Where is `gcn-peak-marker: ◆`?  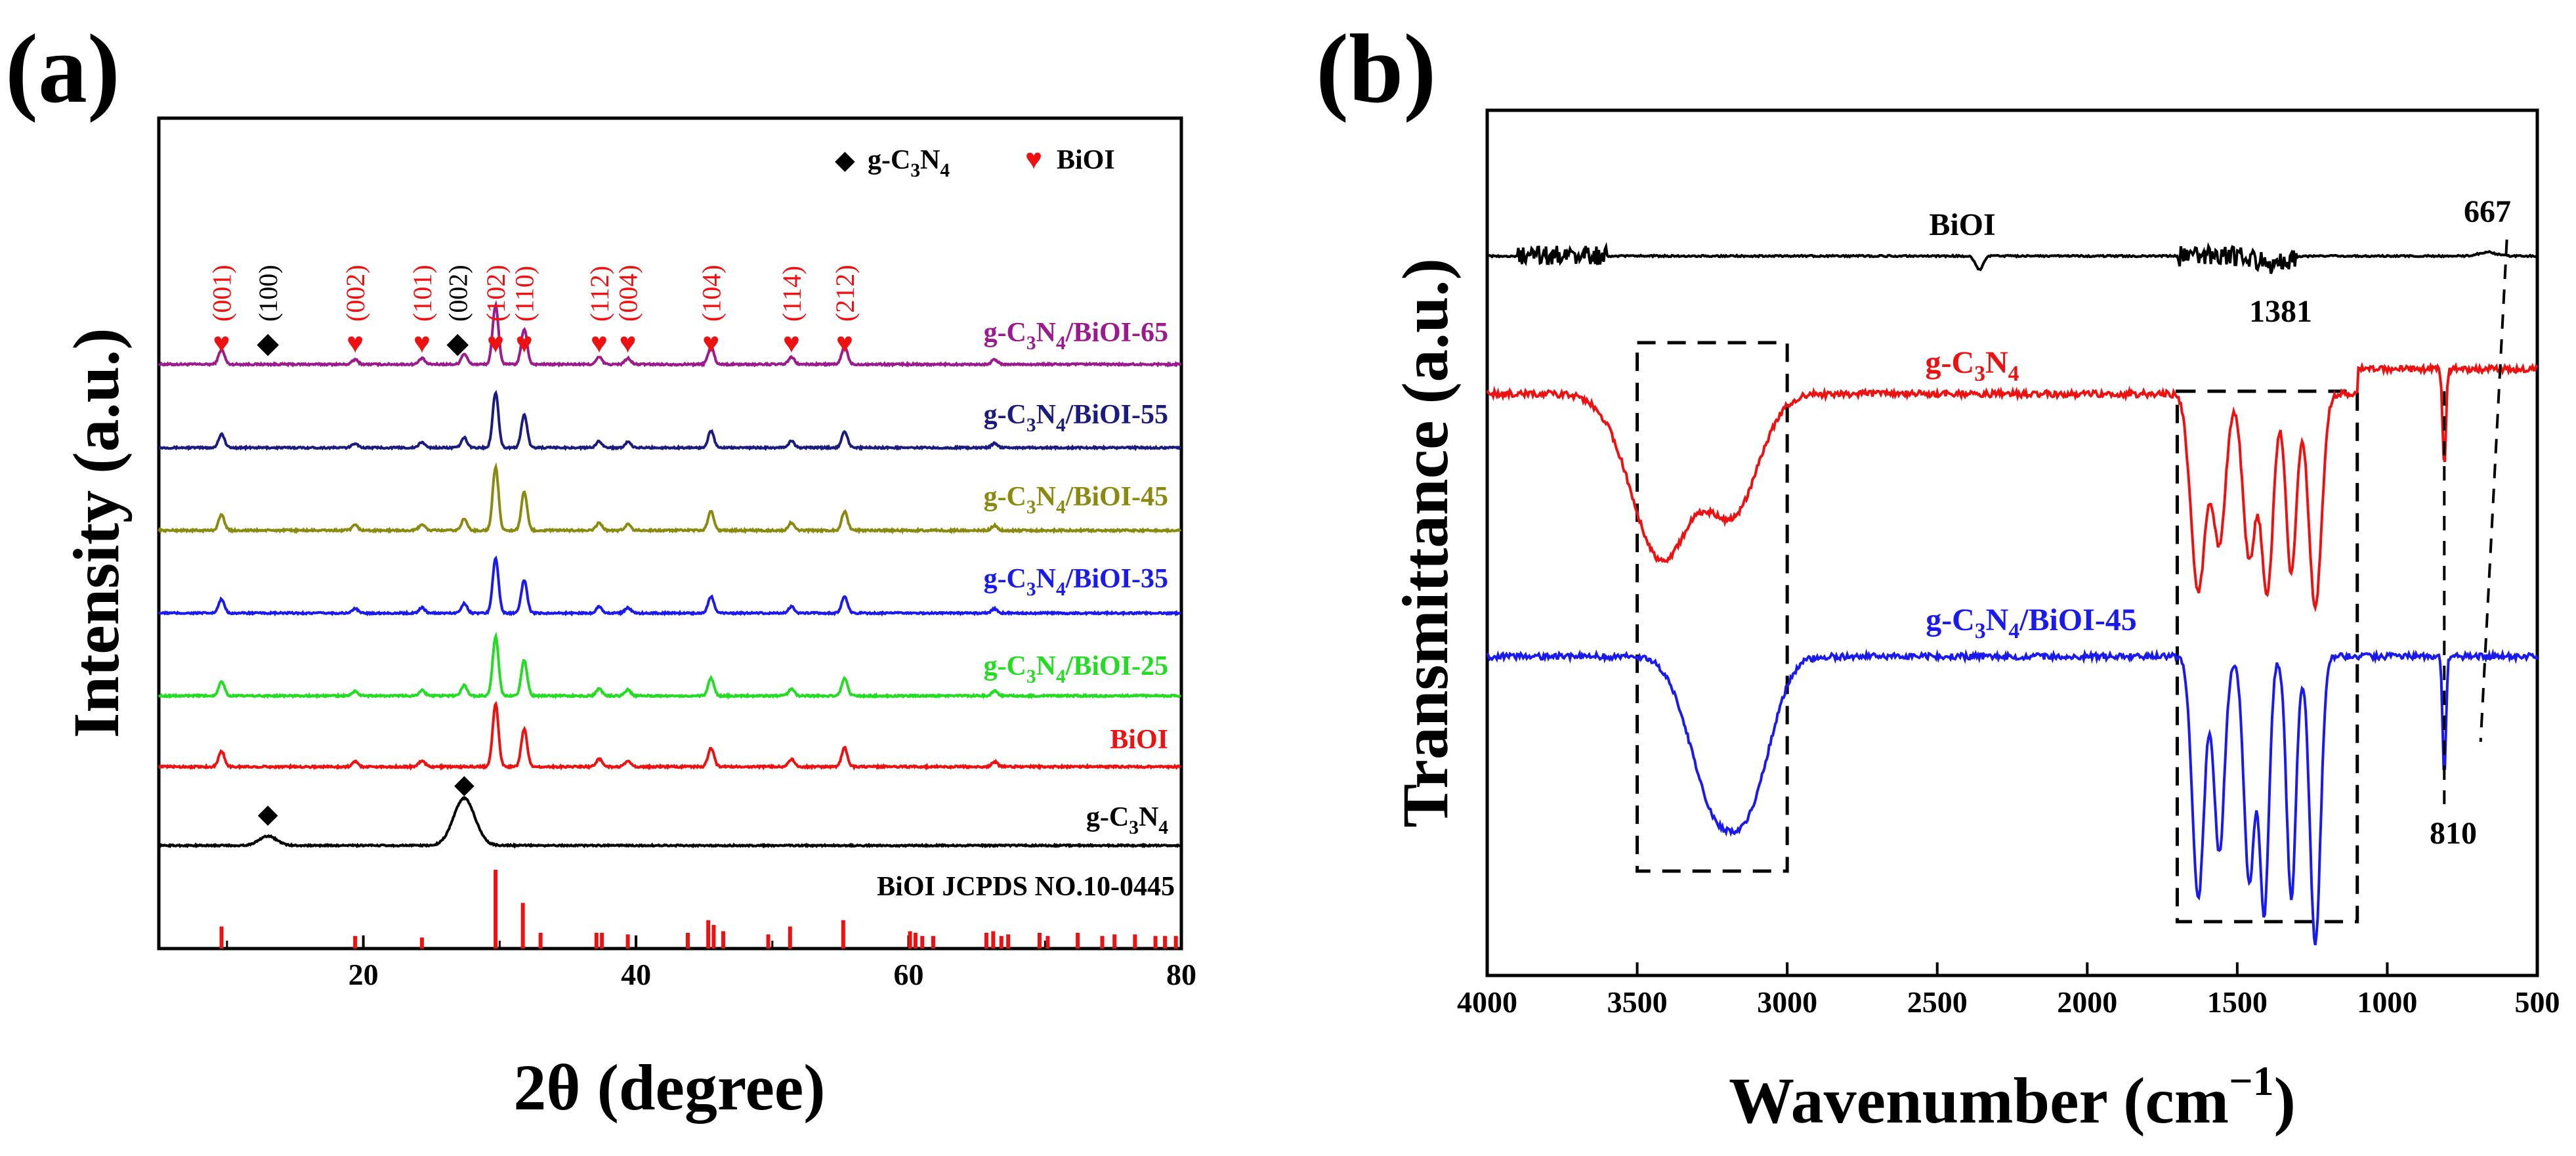
gcn-peak-marker: ◆ is located at coordinates (464, 784).